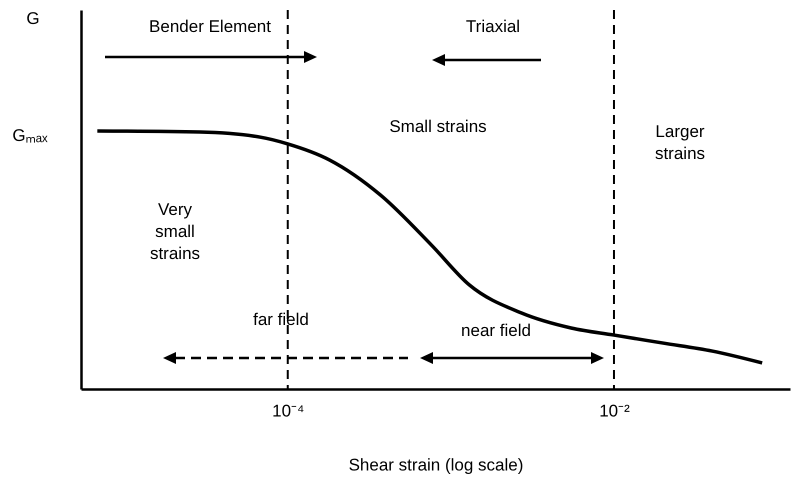  Describe the element at coordinates (175, 232) in the screenshot. I see `annotation: Very small strains` at that location.